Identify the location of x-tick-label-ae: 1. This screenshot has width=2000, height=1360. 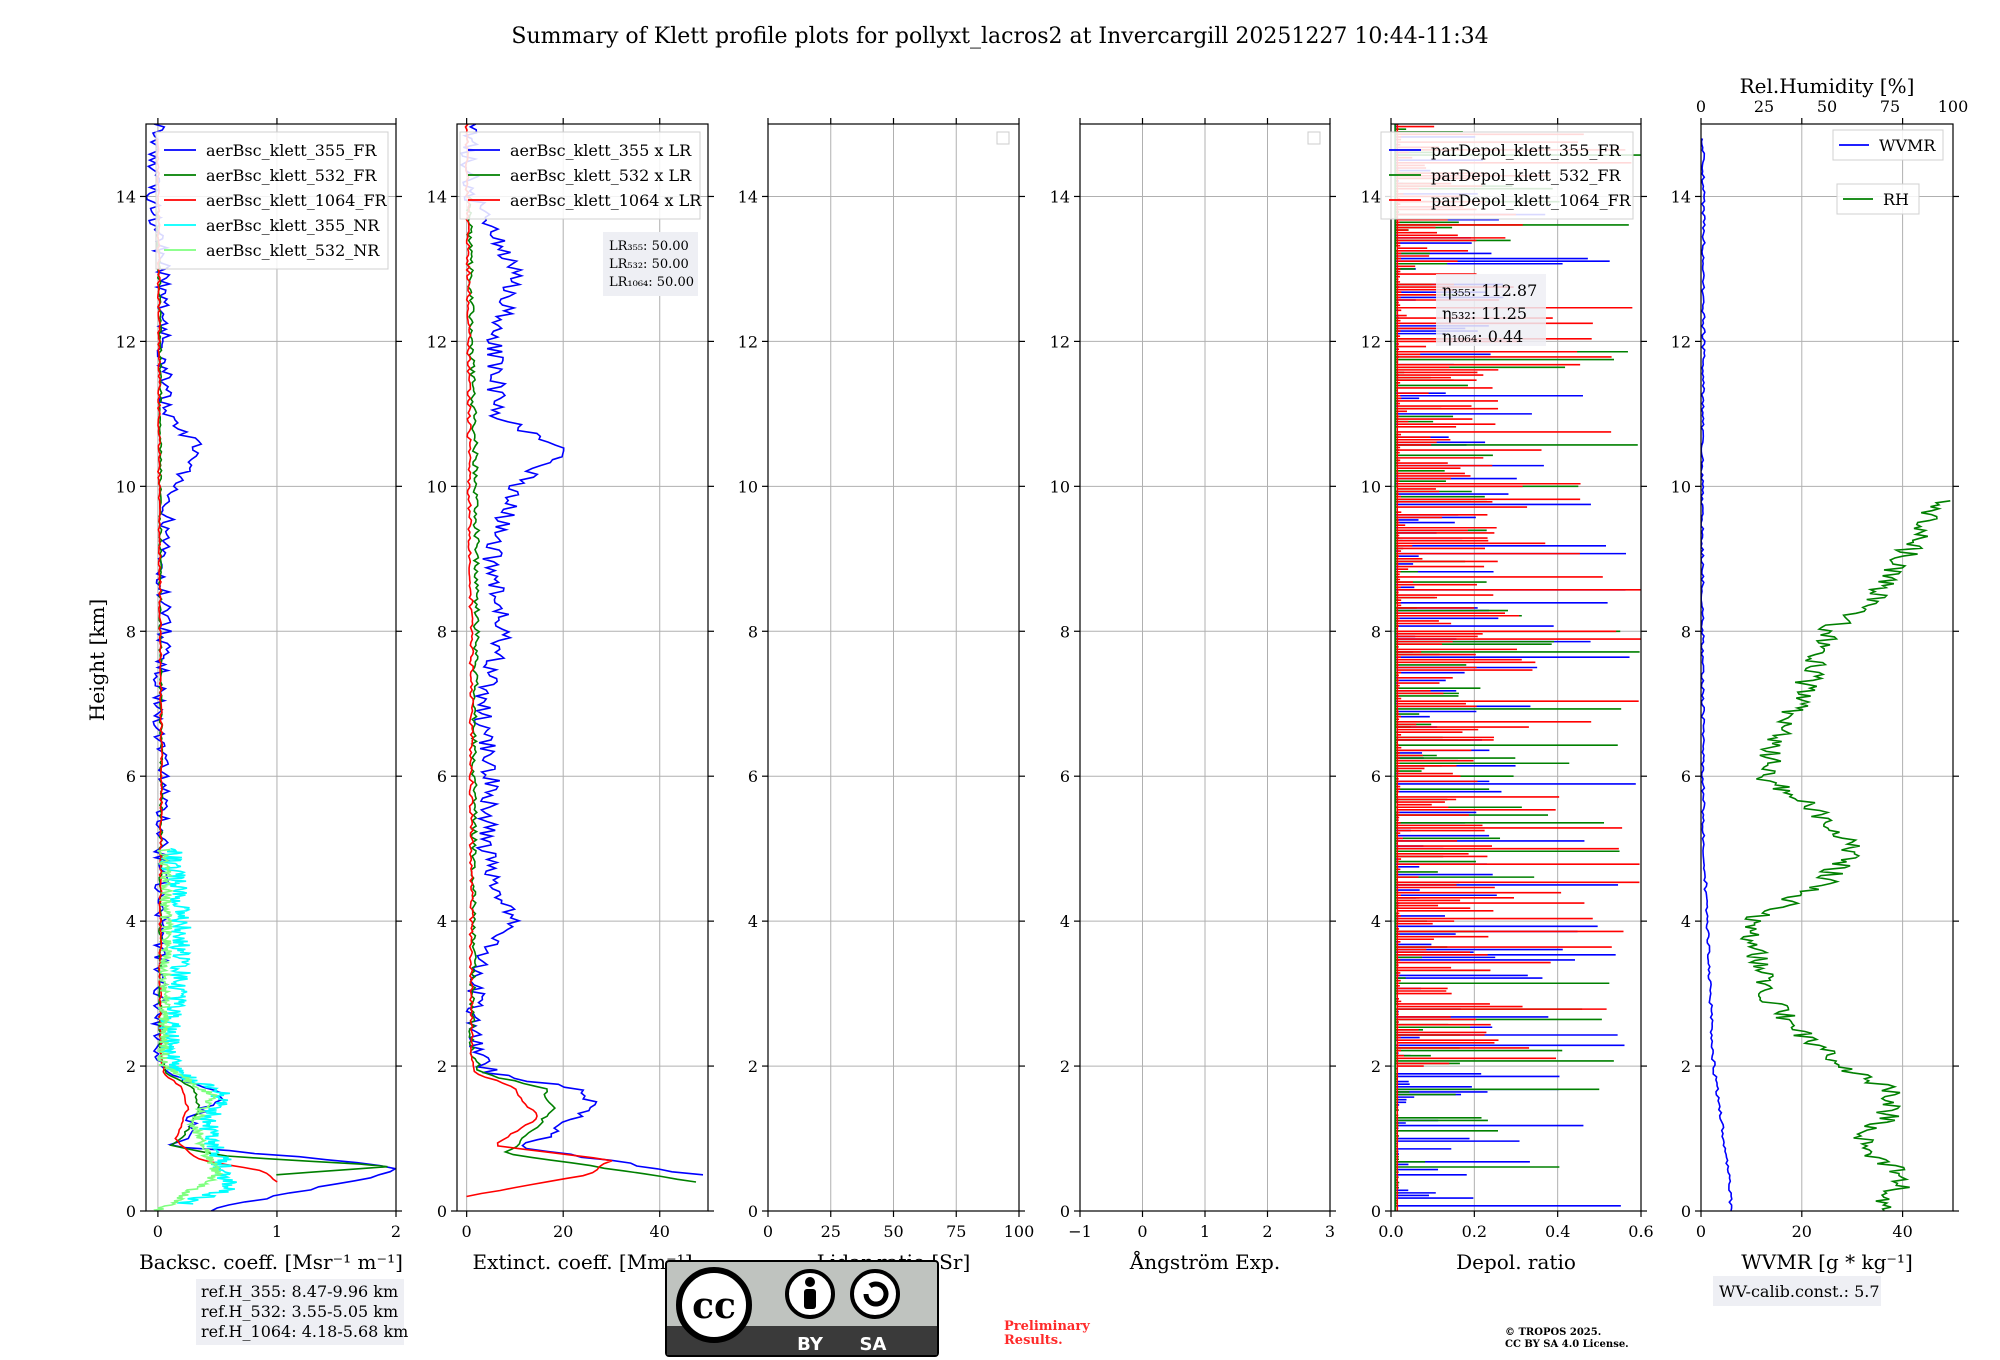
(1205, 1231).